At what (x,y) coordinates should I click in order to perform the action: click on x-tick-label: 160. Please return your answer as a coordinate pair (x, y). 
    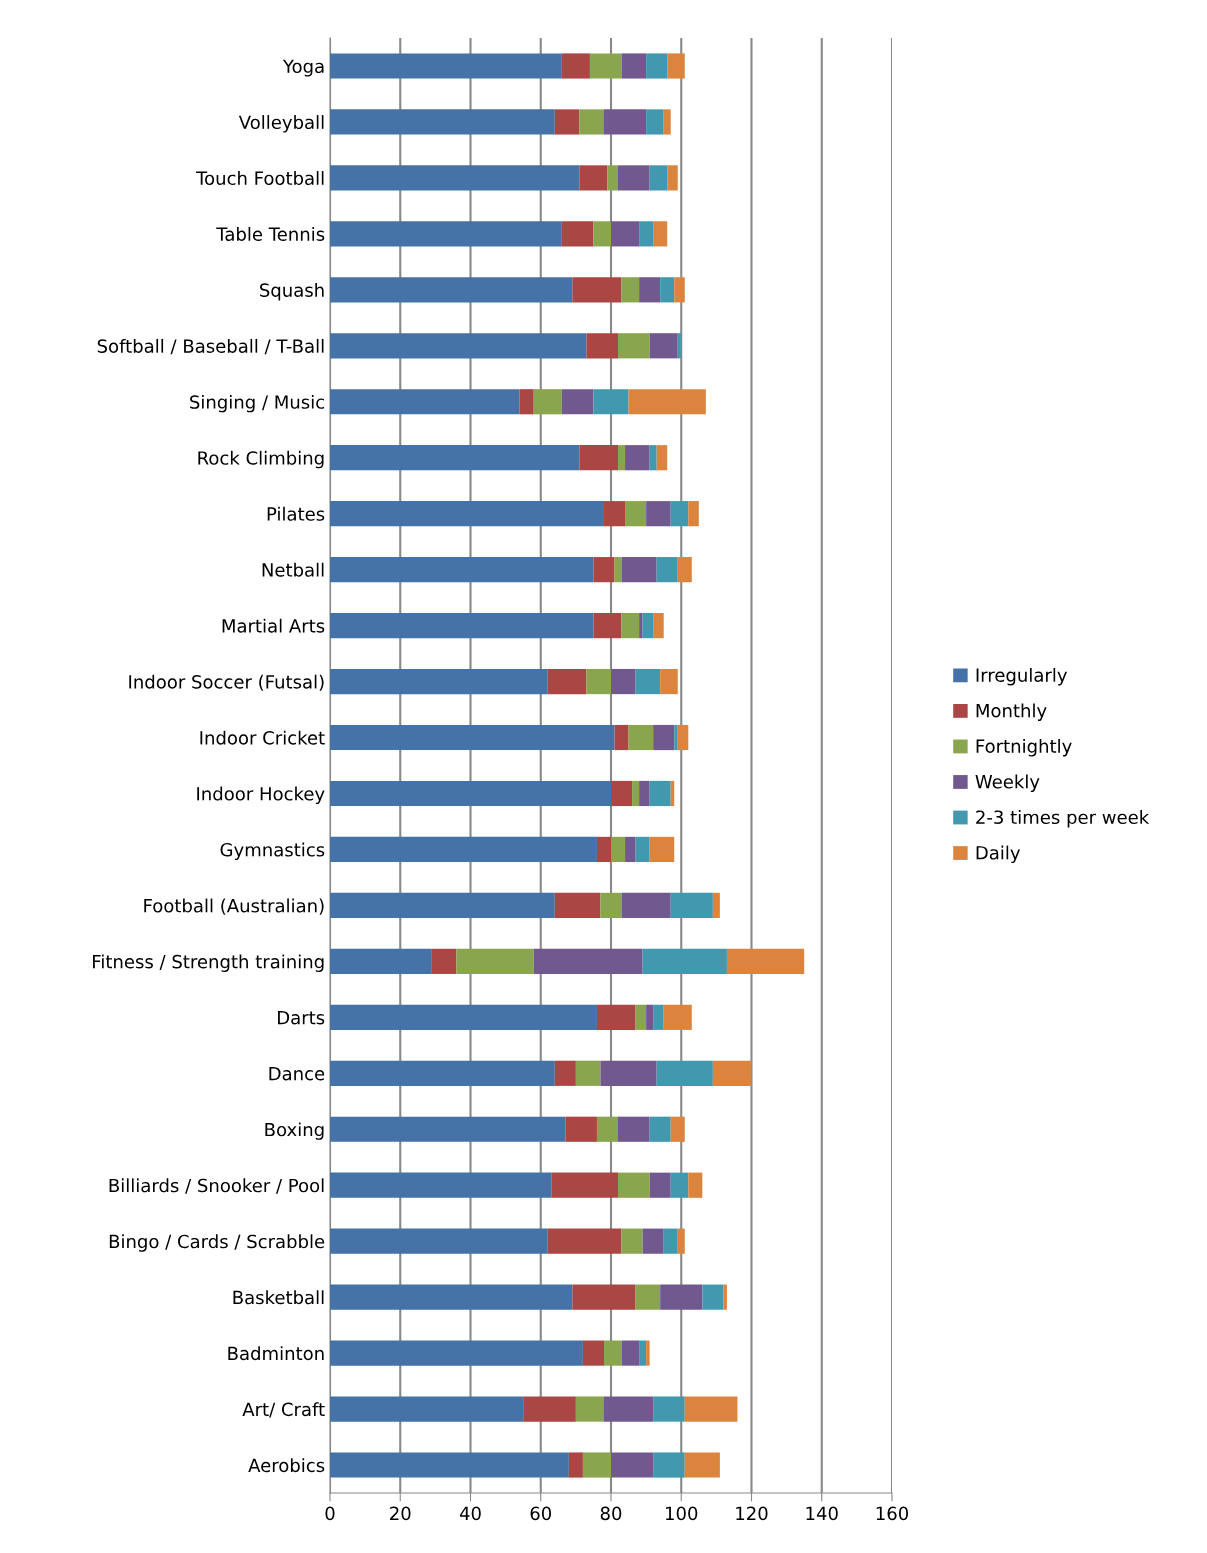
    Looking at the image, I should click on (892, 1513).